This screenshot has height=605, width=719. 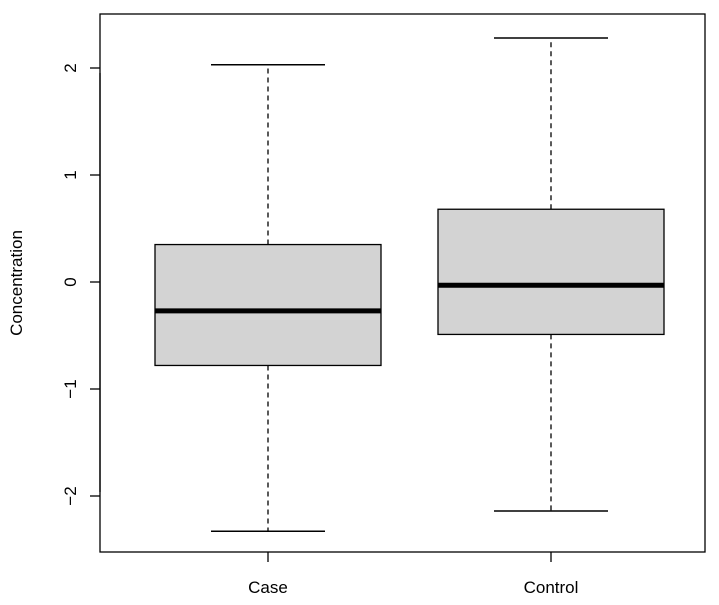 What do you see at coordinates (70, 174) in the screenshot?
I see `y-tick-label: 1` at bounding box center [70, 174].